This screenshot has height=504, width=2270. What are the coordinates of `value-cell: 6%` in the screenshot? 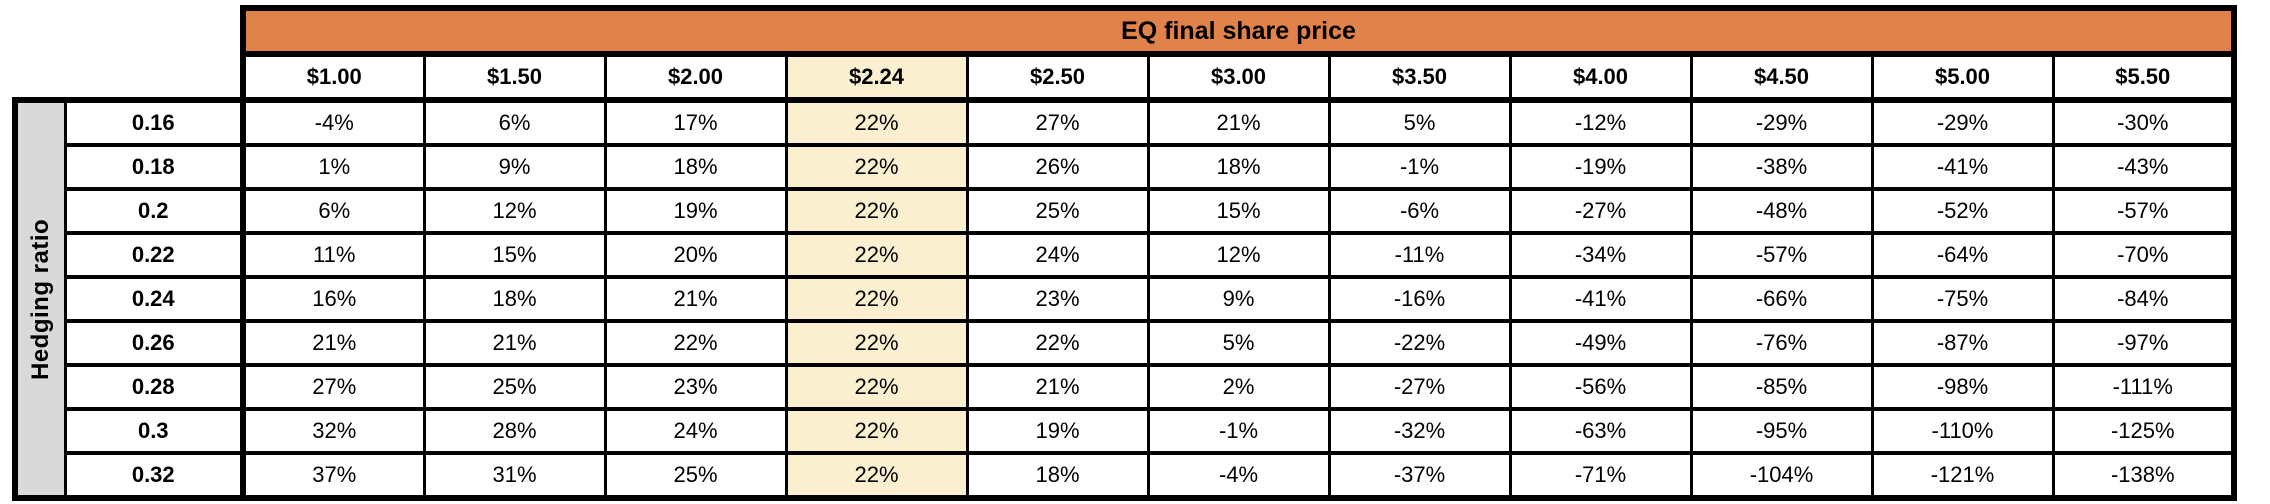 It's located at (333, 211).